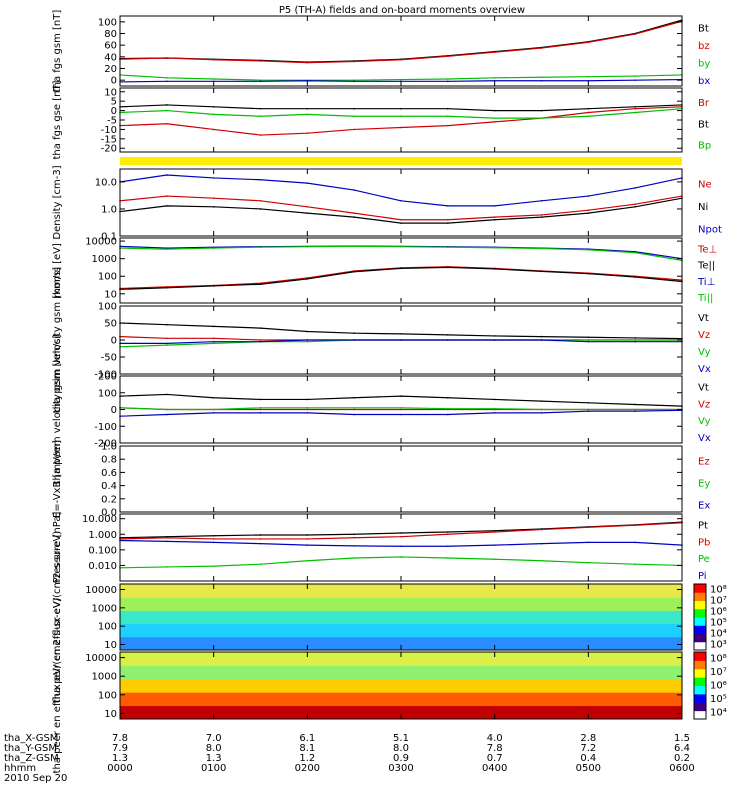  I want to click on y-tick-label: 200, so click(107, 377).